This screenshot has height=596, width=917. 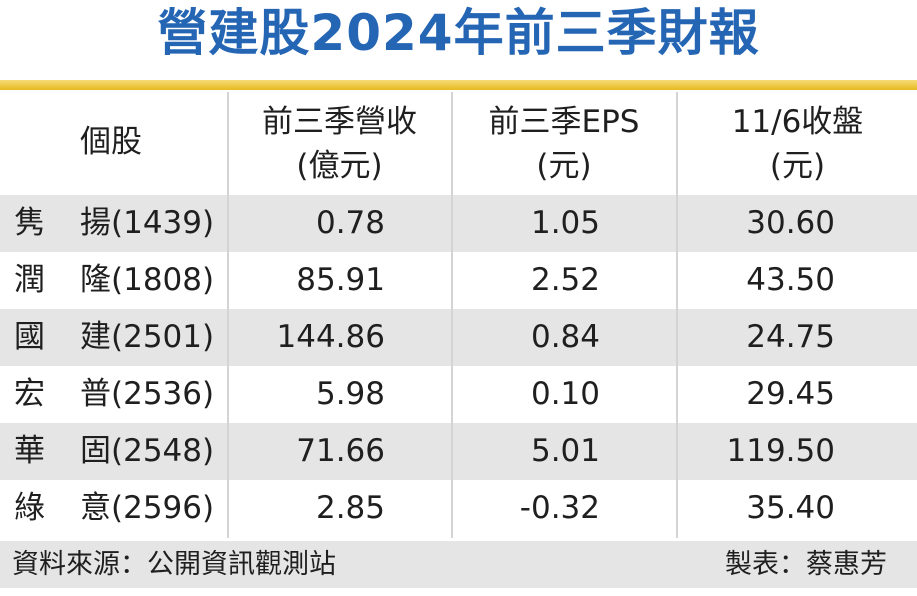 I want to click on table-row: 隽 揚(1439) 0.78 1.05 30.60, so click(x=458, y=223).